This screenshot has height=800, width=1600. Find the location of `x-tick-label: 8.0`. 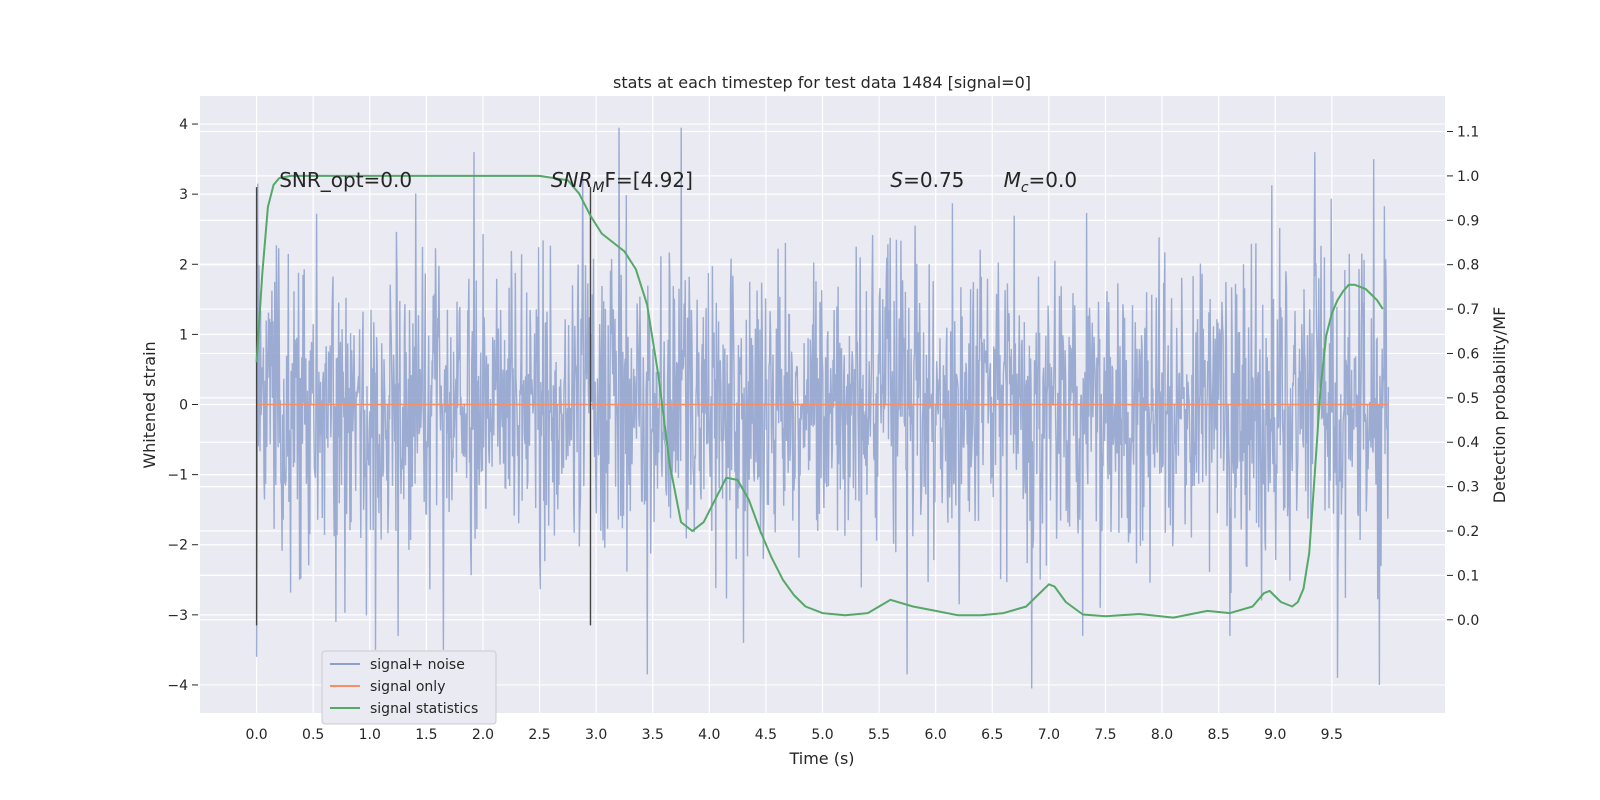

x-tick-label: 8.0 is located at coordinates (1162, 735).